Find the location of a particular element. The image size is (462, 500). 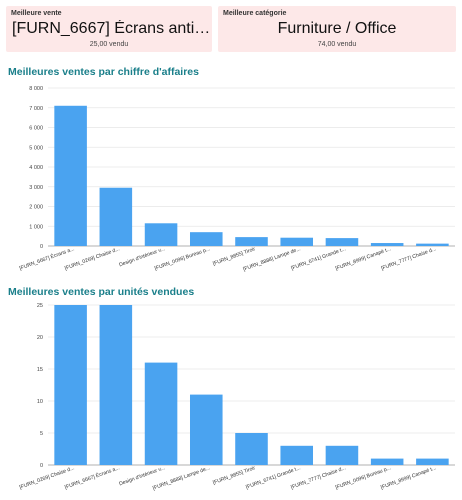

y-tick-label: 10 is located at coordinates (40, 402).